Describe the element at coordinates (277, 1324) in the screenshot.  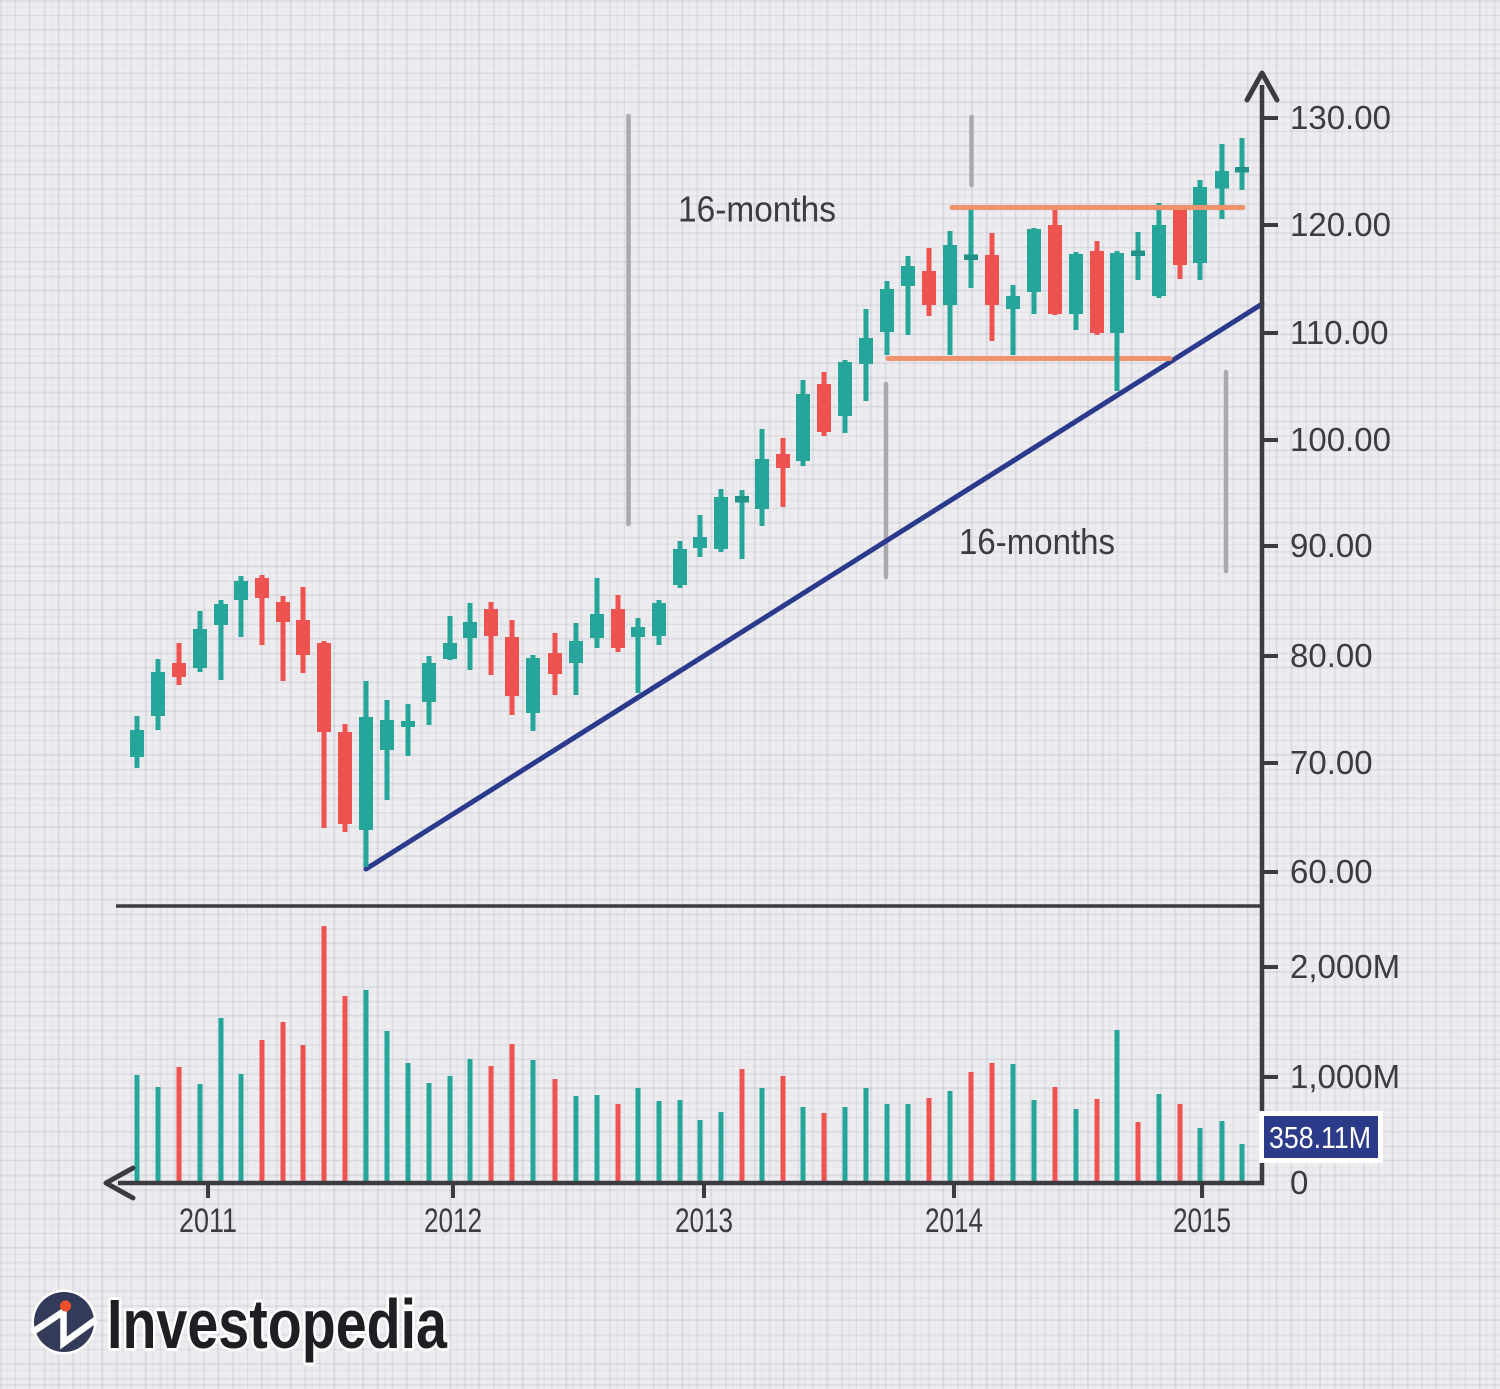
I see `svg-text: Investopedia` at that location.